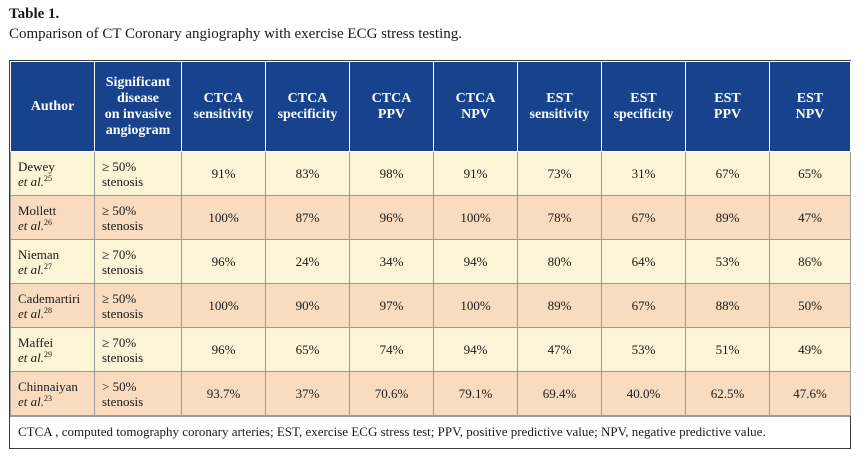 The image size is (863, 460). I want to click on author-cell: Dewey et al.25, so click(52, 173).